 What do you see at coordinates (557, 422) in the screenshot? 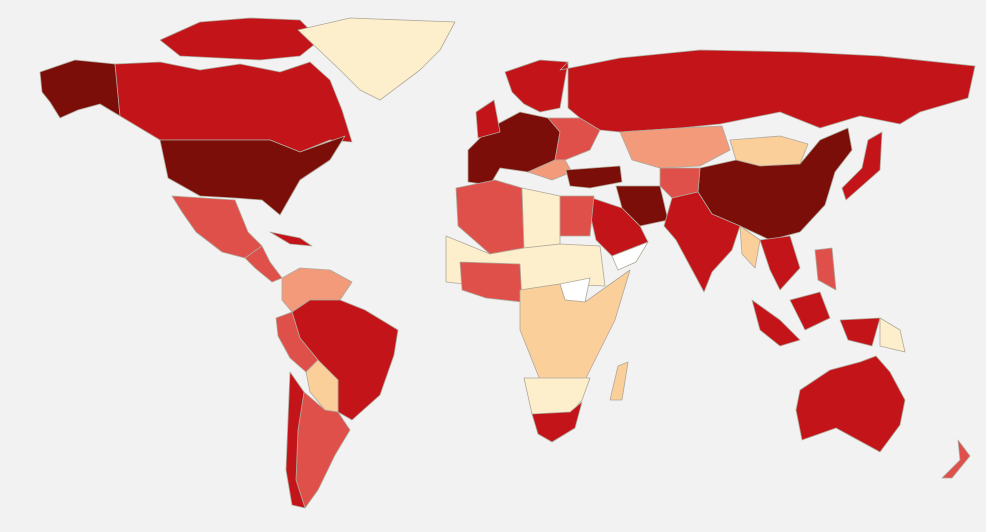
I see `region-south-africa` at bounding box center [557, 422].